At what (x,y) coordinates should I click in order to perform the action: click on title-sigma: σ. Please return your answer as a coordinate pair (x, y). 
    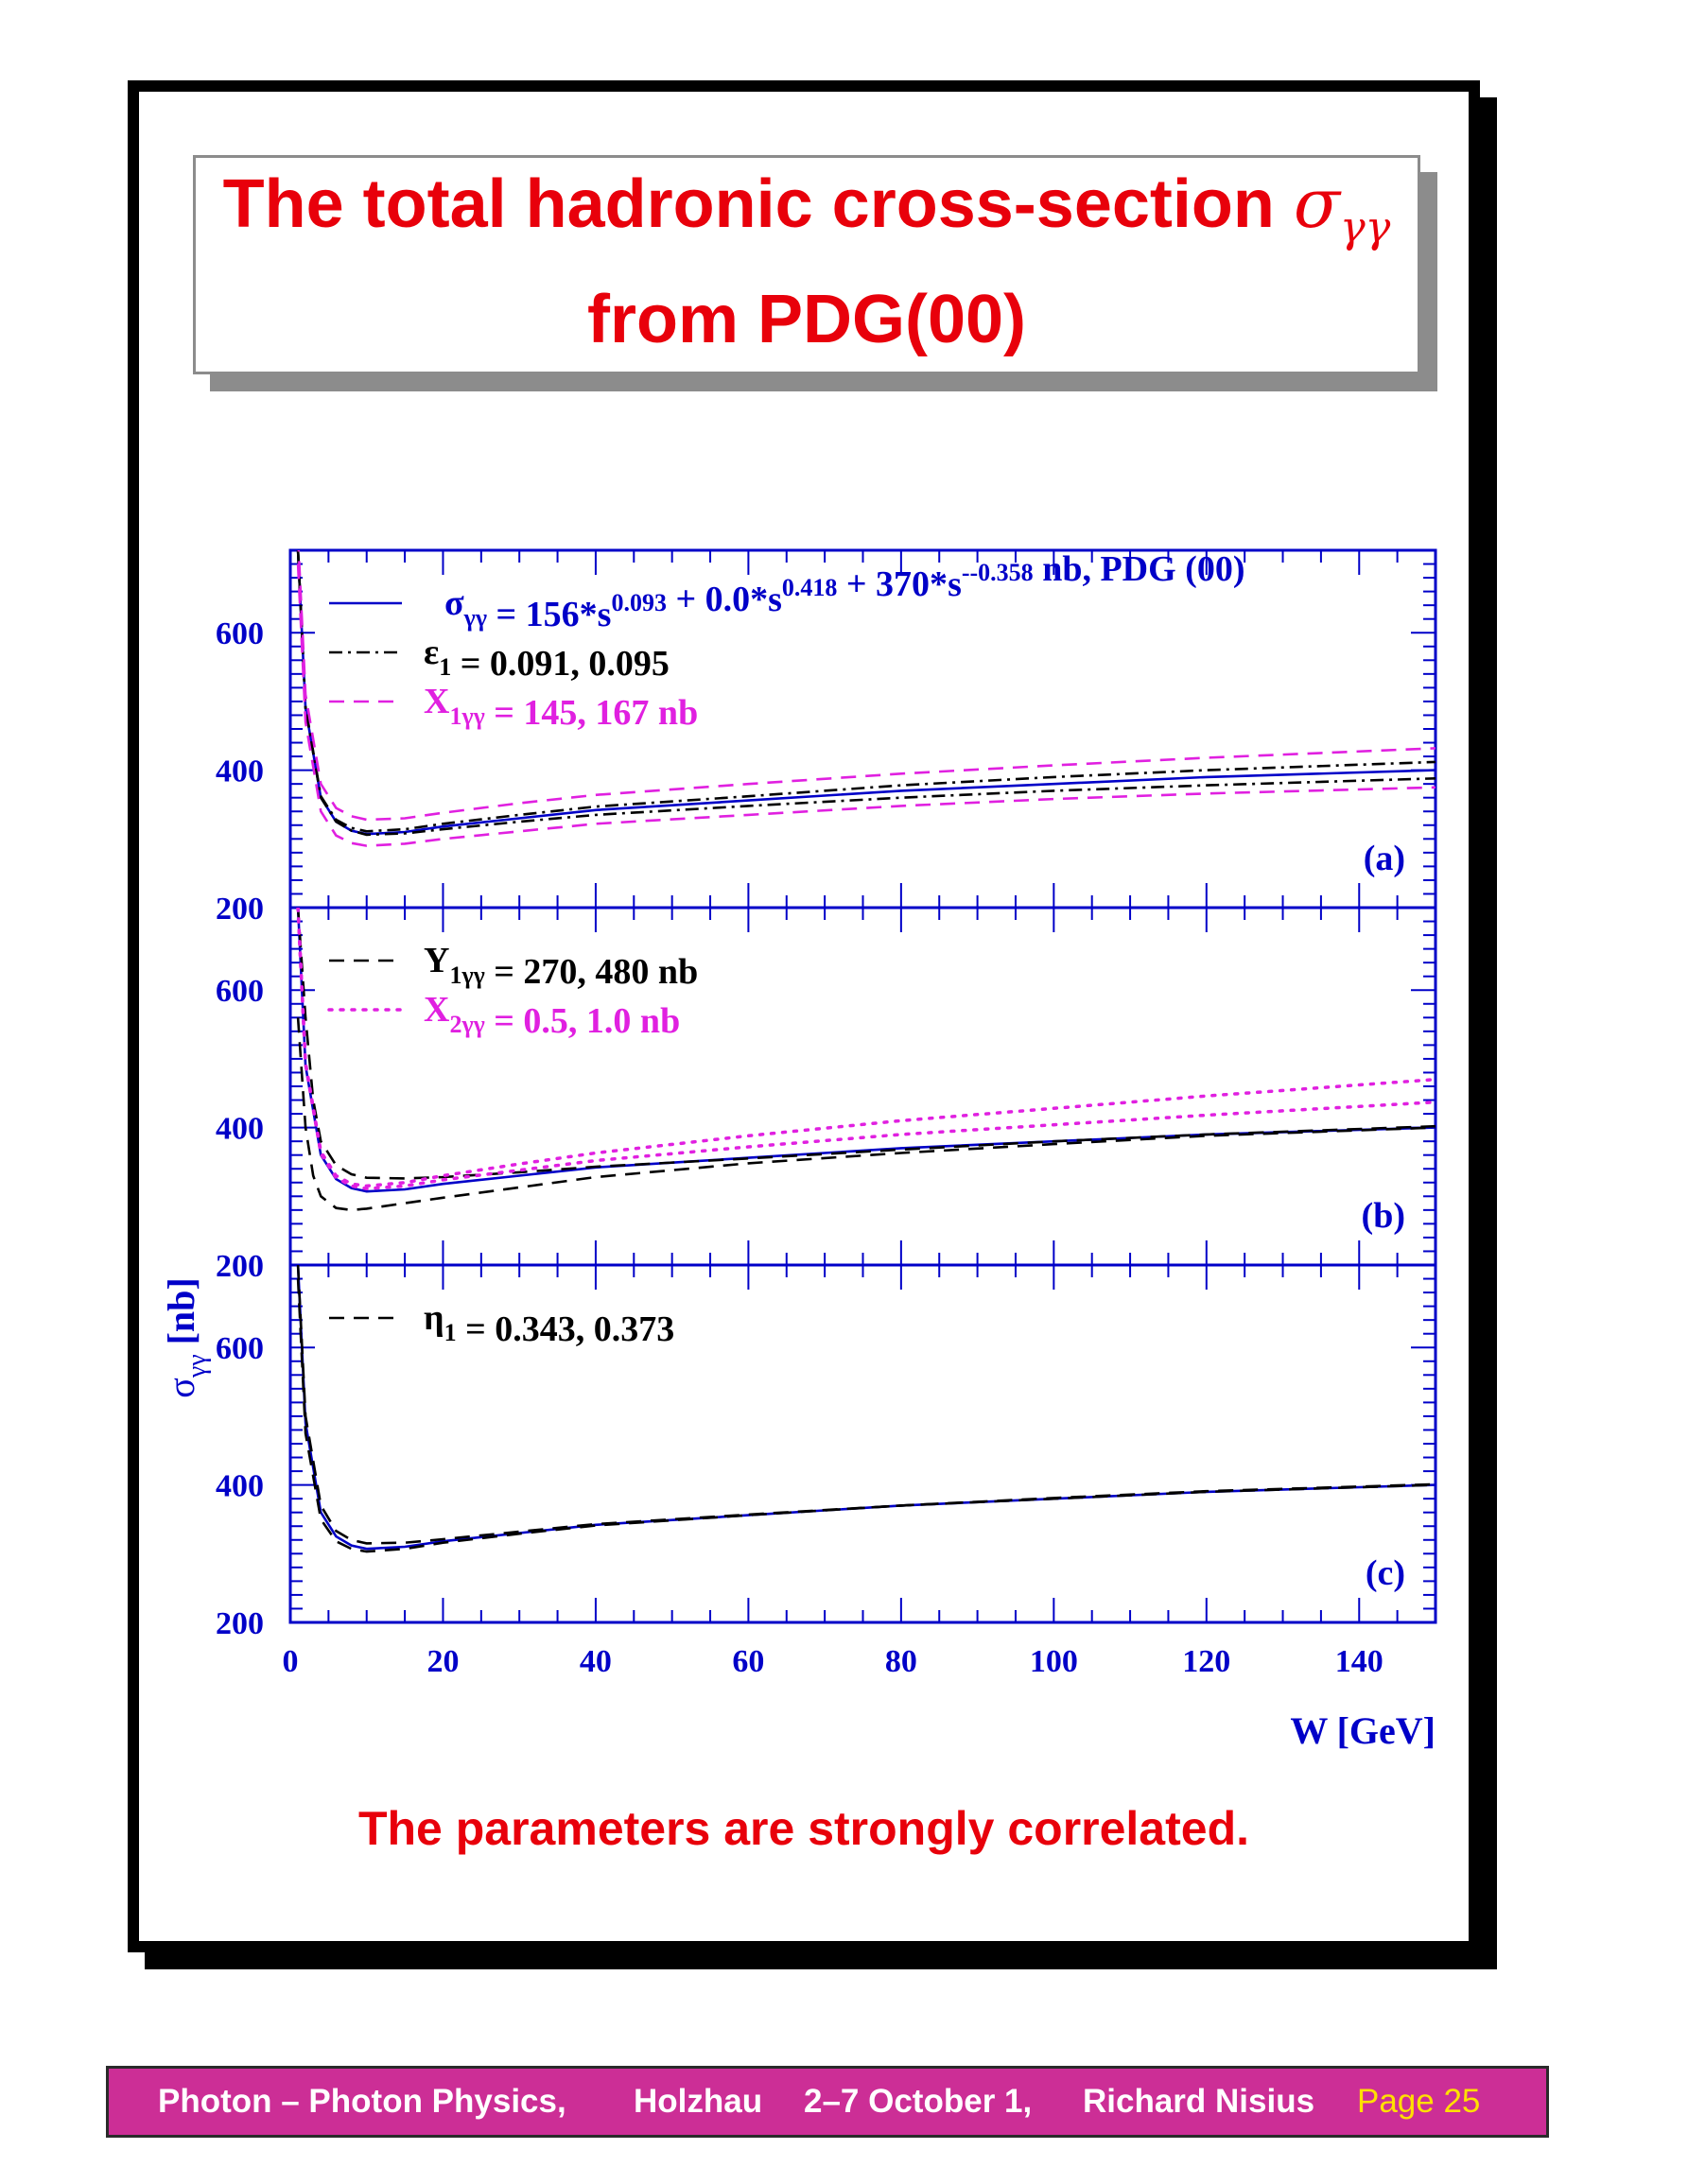
    Looking at the image, I should click on (1317, 203).